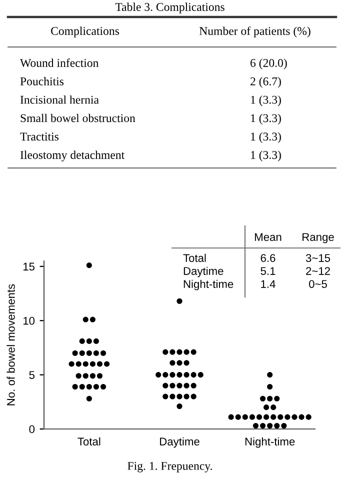 The height and width of the screenshot is (484, 341). What do you see at coordinates (169, 8) in the screenshot?
I see `text: Table 3. Complications` at bounding box center [169, 8].